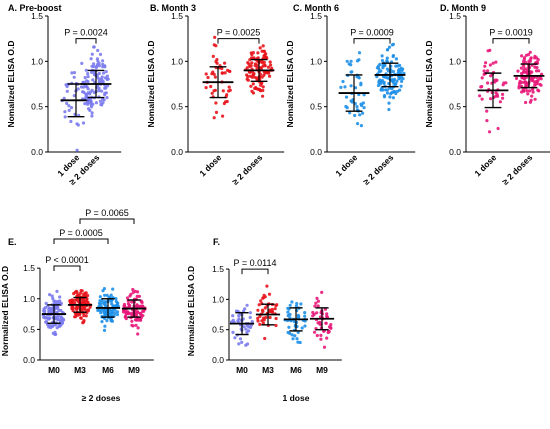 The width and height of the screenshot is (550, 429). What do you see at coordinates (316, 8) in the screenshot?
I see `panel-title: C. Month 6` at bounding box center [316, 8].